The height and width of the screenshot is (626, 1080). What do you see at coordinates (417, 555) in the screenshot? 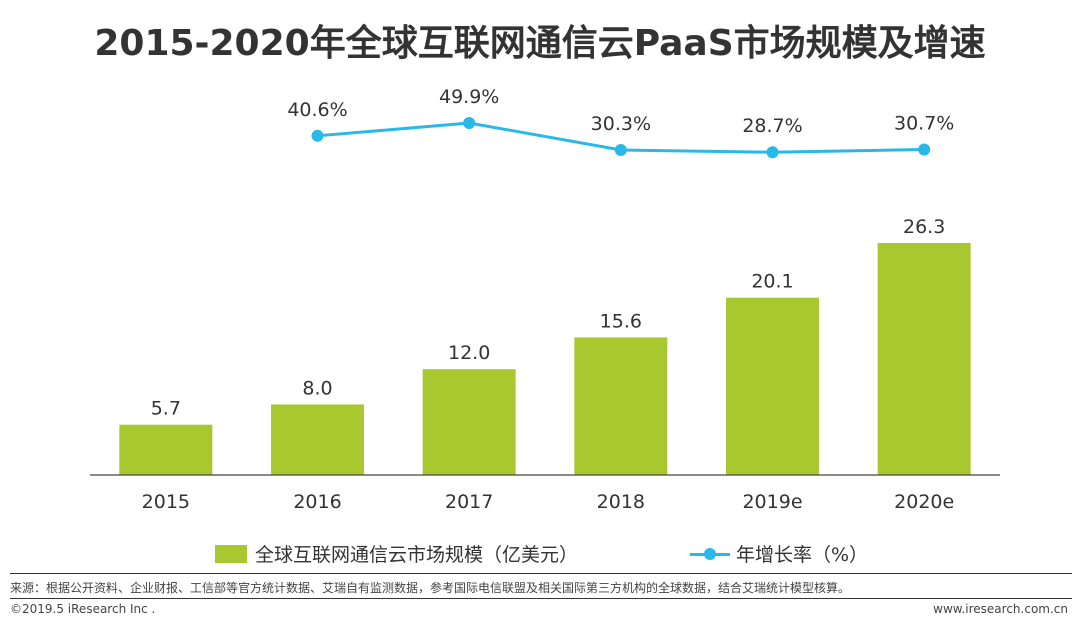
I see `legend-bar-label: 全球互联网通信云市场规模（亿美元）` at bounding box center [417, 555].